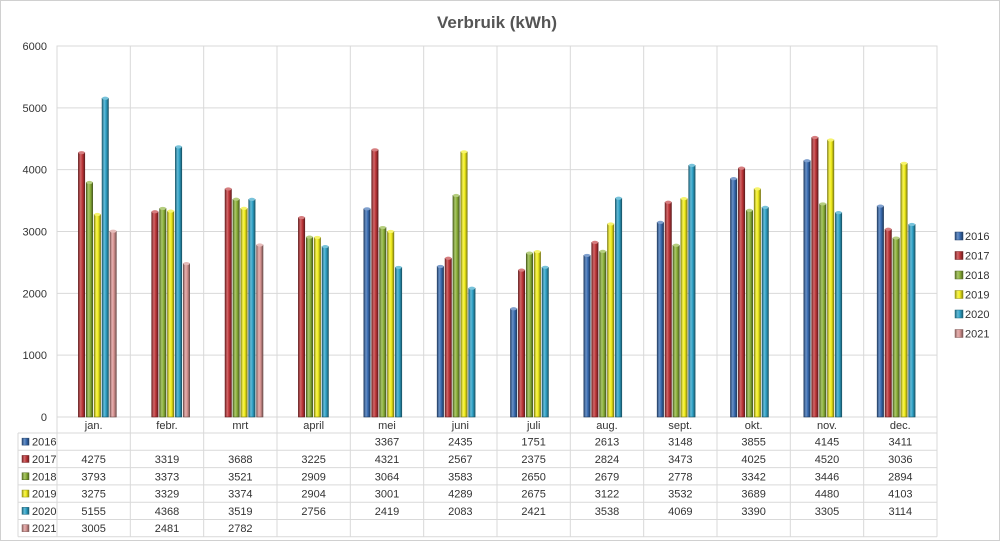  I want to click on bar-2019-aug., so click(611, 320).